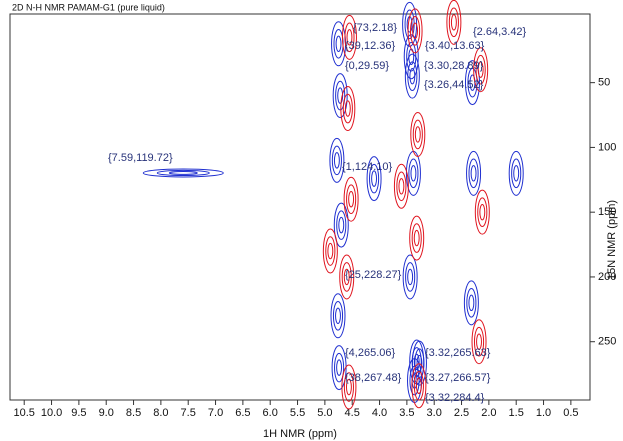  What do you see at coordinates (370, 353) in the screenshot?
I see `peak-annotation: {4,265.06}` at bounding box center [370, 353].